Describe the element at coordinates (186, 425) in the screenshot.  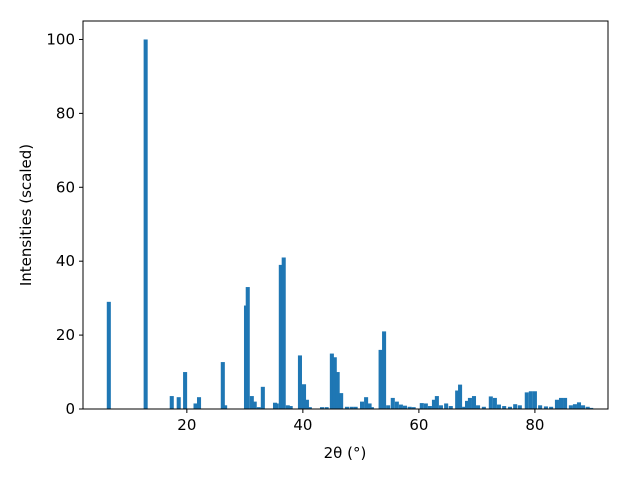
I see `x-tick-label: 20` at that location.